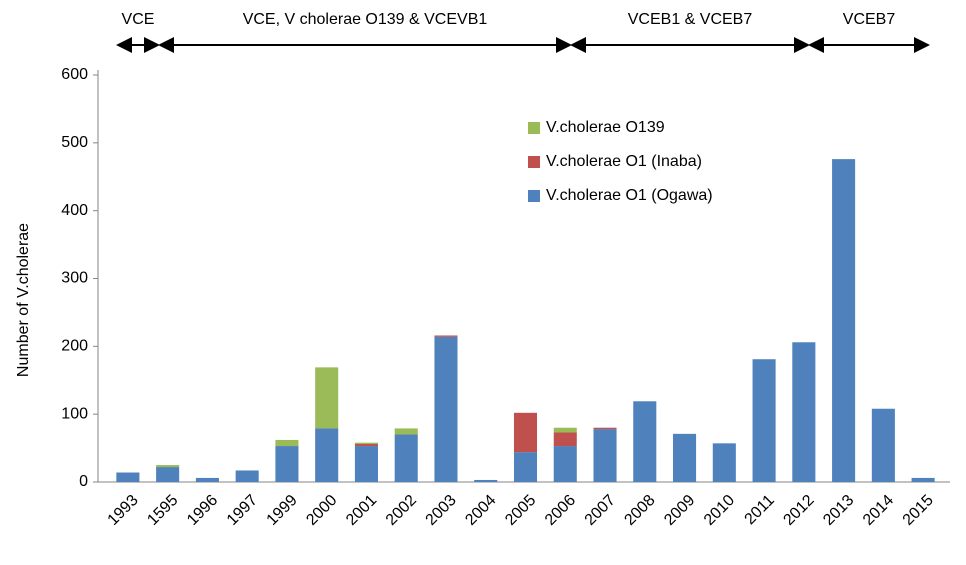 This screenshot has height=565, width=966. Describe the element at coordinates (83, 481) in the screenshot. I see `y-tick-label: 0` at that location.